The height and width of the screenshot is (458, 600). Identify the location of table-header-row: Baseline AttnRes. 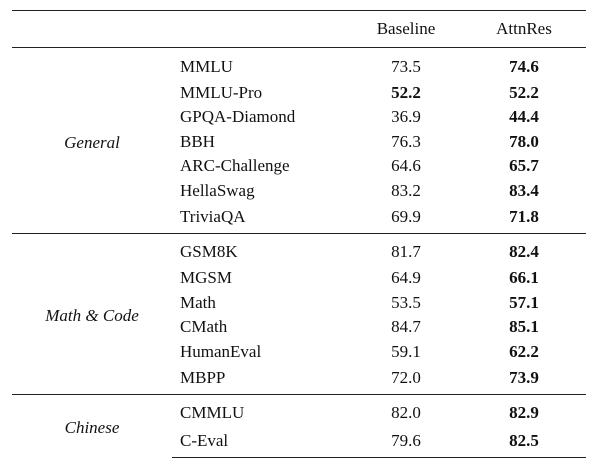
(299, 29).